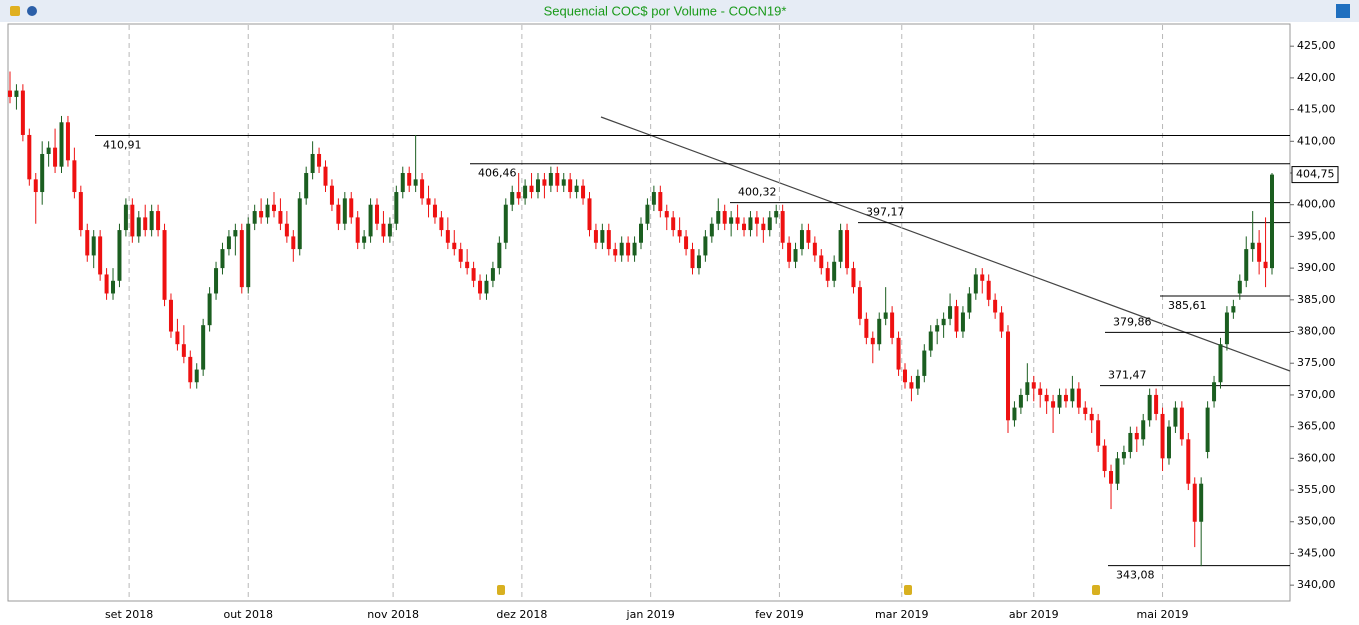 The height and width of the screenshot is (625, 1359). What do you see at coordinates (1316, 299) in the screenshot?
I see `y-tick-label: 385,00` at bounding box center [1316, 299].